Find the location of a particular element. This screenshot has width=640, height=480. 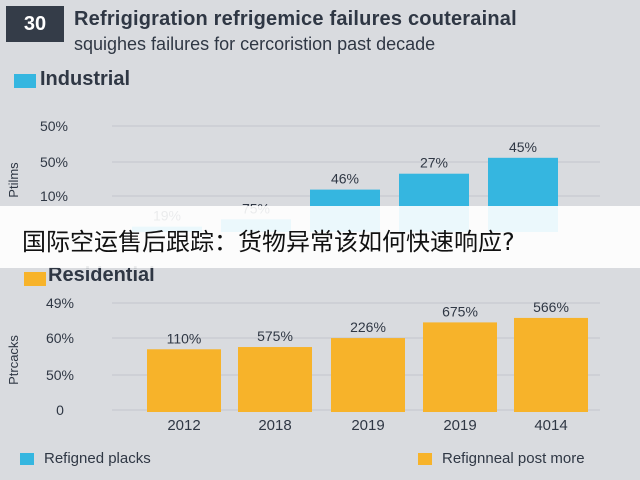

x-tick-label: 2018 is located at coordinates (274, 425).